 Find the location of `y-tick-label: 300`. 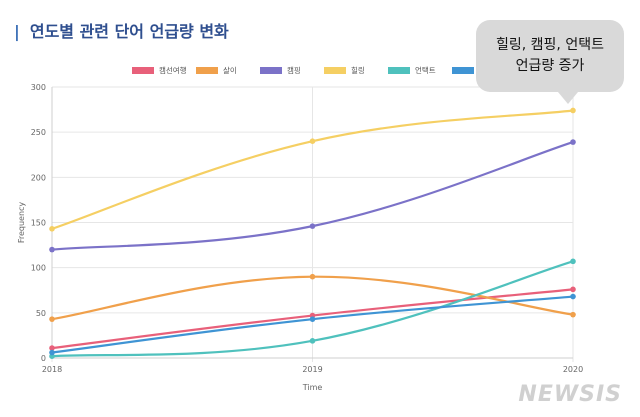

y-tick-label: 300 is located at coordinates (38, 87).